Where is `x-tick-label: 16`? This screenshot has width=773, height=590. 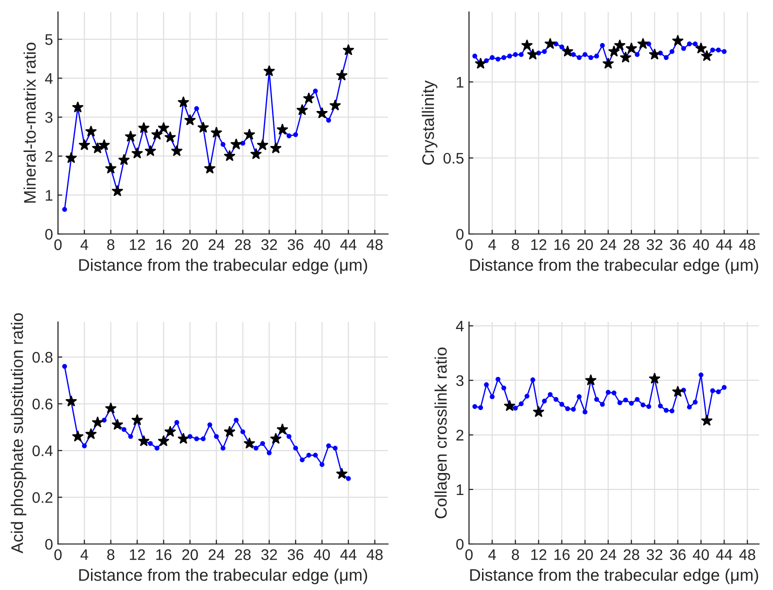
x-tick-label: 16 is located at coordinates (164, 554).